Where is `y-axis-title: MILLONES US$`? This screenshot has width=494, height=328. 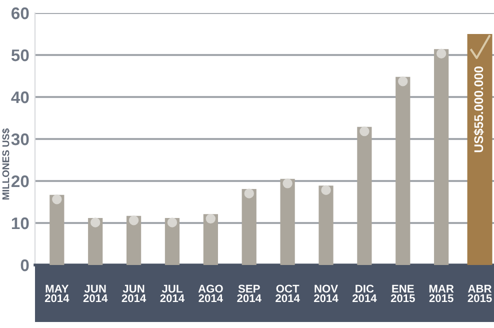 y-axis-title: MILLONES US$ is located at coordinates (6, 164).